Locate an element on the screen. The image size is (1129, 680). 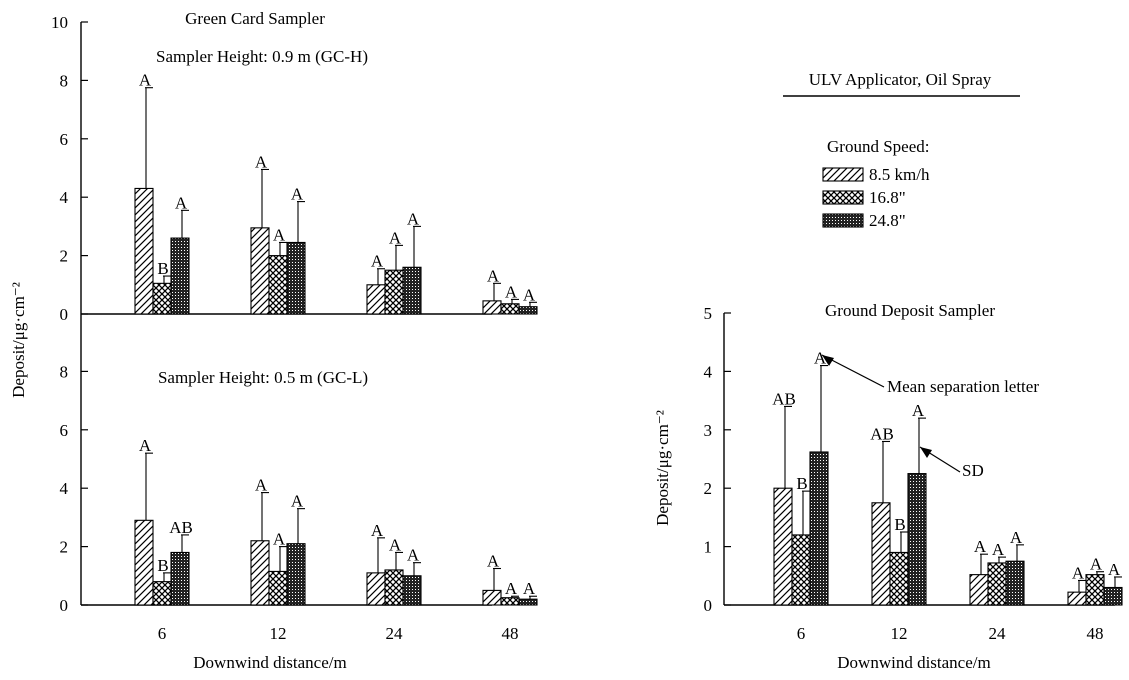
y-tick-label: 8 is located at coordinates (64, 371).